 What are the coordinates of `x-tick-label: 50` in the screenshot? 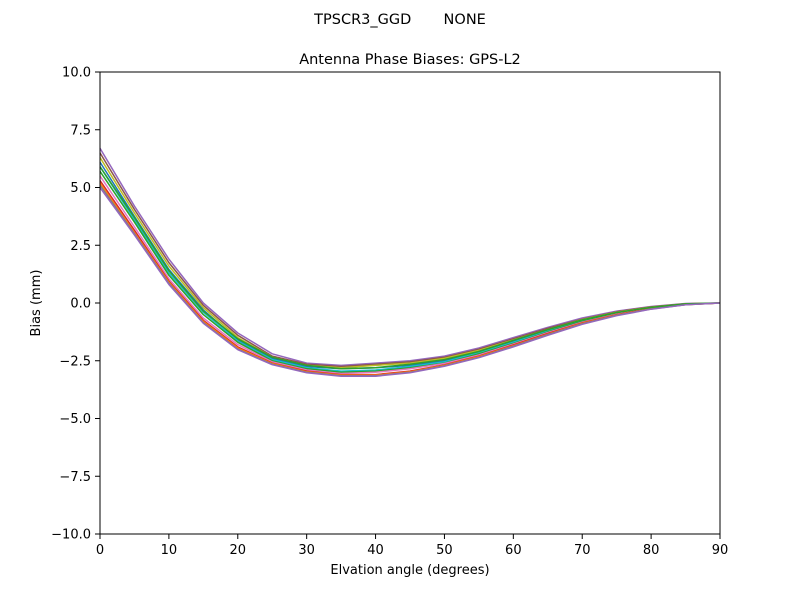 It's located at (444, 550).